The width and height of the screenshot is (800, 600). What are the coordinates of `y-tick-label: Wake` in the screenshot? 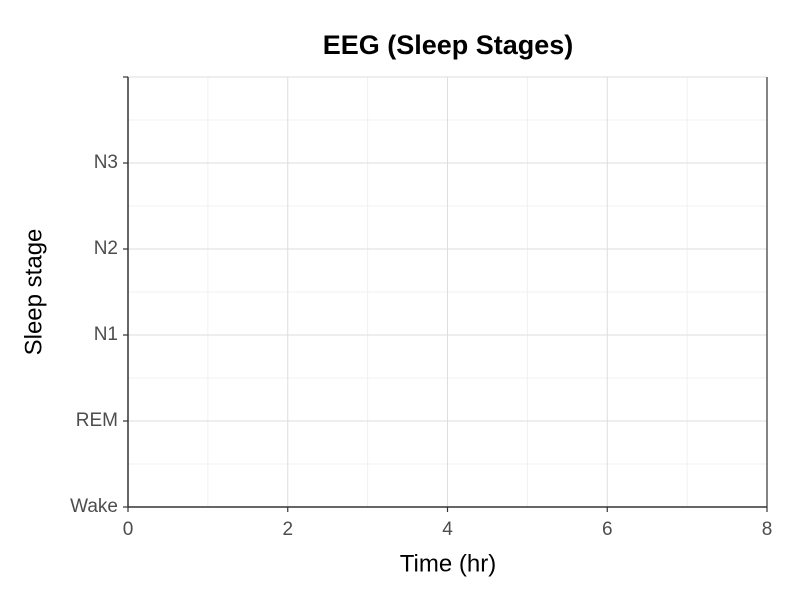 It's located at (94, 506).